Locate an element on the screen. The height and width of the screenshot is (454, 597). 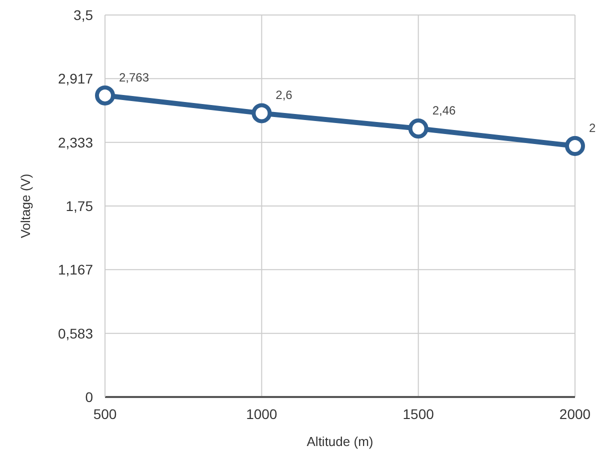
y-tick-label: 0,583 is located at coordinates (76, 333).